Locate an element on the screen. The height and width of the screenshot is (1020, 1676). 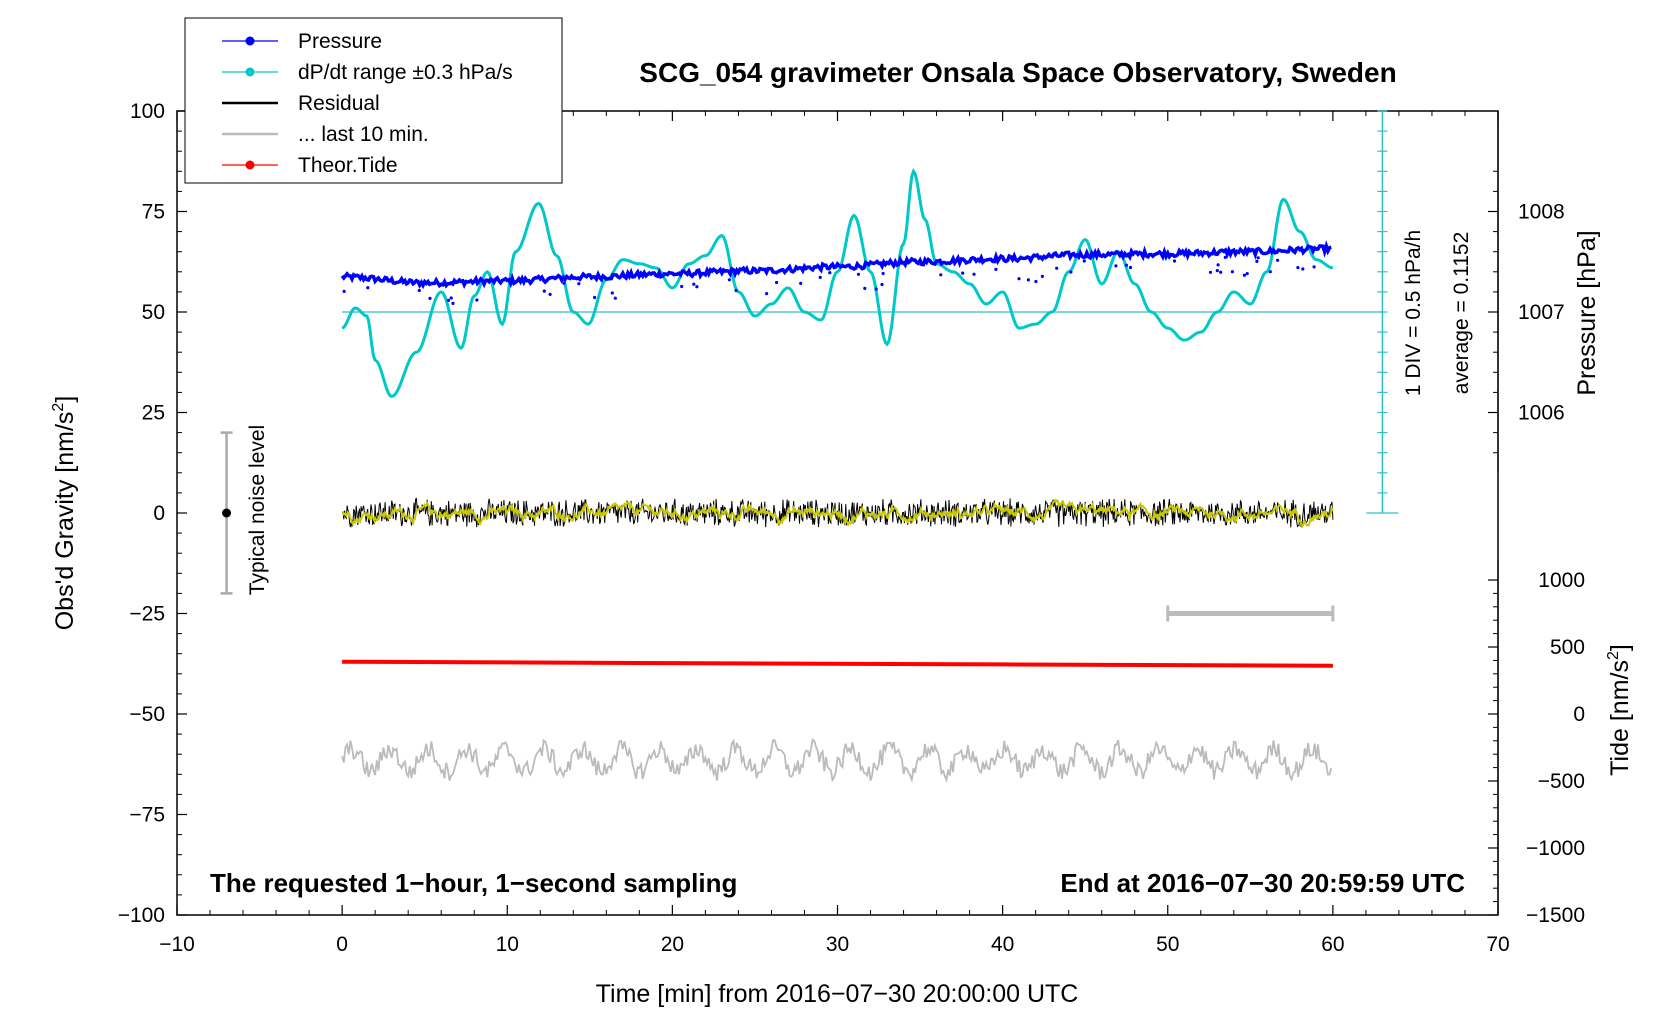
tide-tick-label: 500 is located at coordinates (1567, 647).